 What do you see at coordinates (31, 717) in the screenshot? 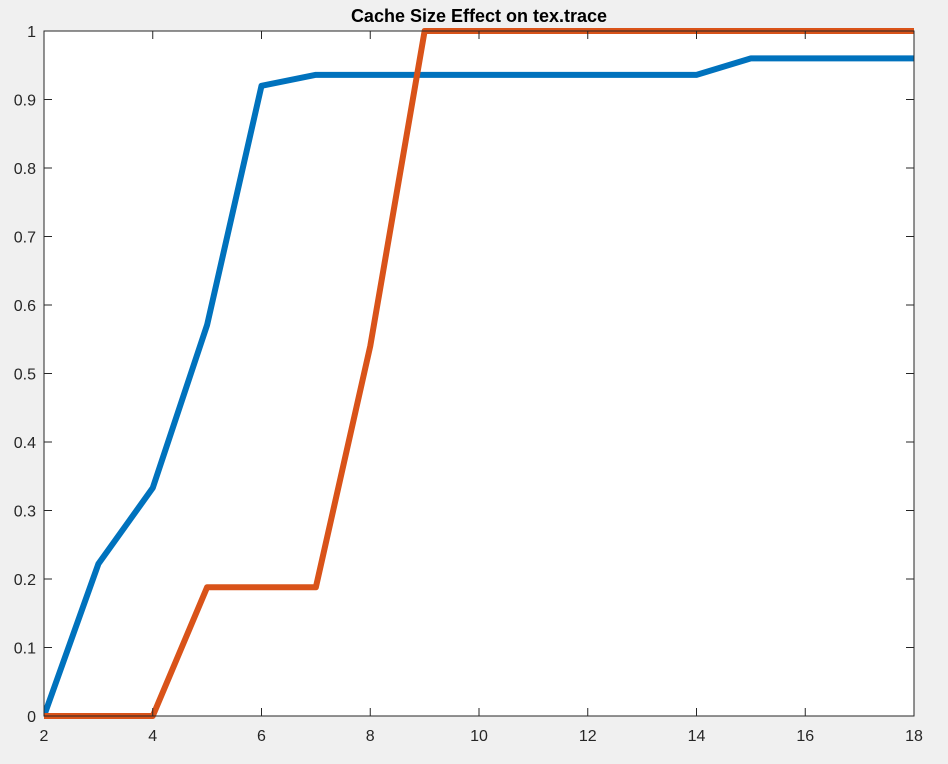
I see `y-tick-label: 0` at bounding box center [31, 717].